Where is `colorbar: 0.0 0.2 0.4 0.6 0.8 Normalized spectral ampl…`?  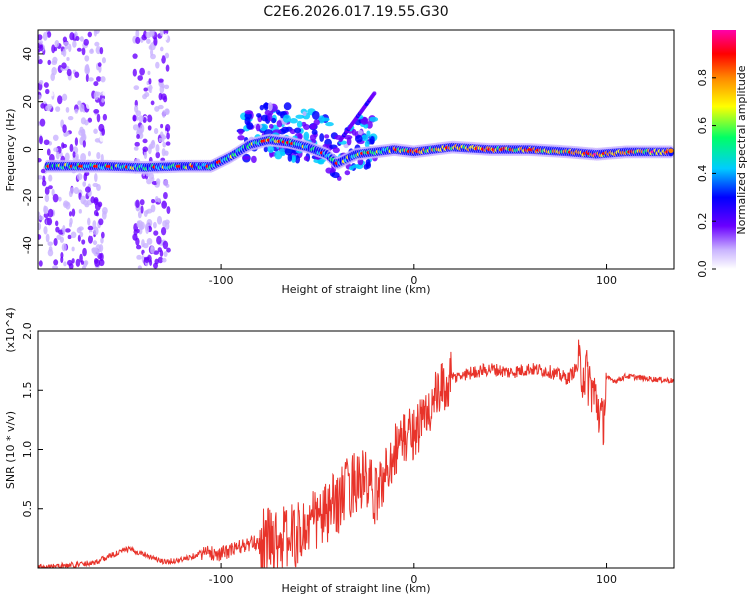
colorbar: 0.0 0.2 0.4 0.6 0.8 Normalized spectral ampl… is located at coordinates (722, 154).